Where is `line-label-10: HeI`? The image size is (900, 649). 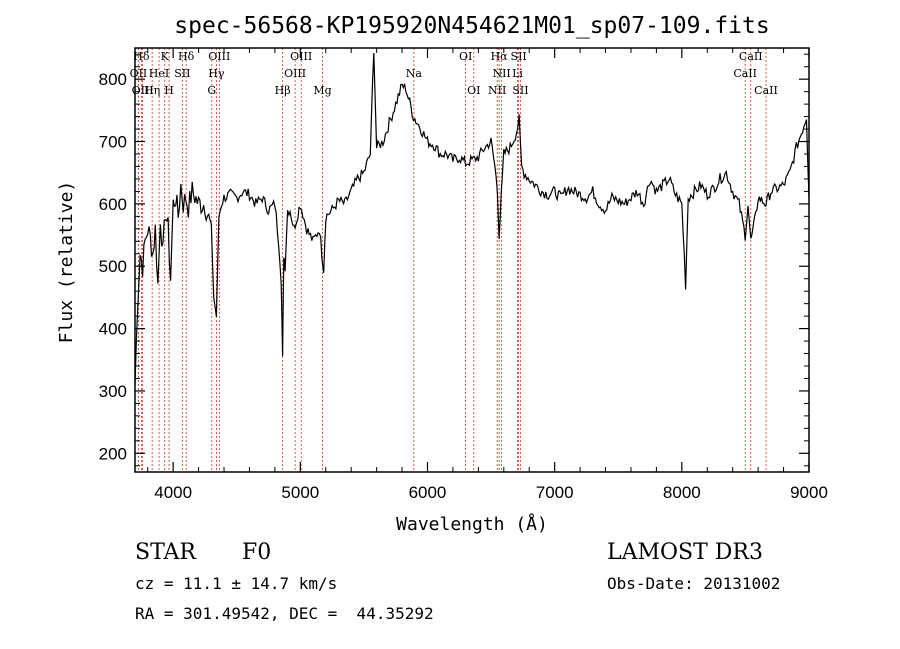 line-label-10: HeI is located at coordinates (159, 73).